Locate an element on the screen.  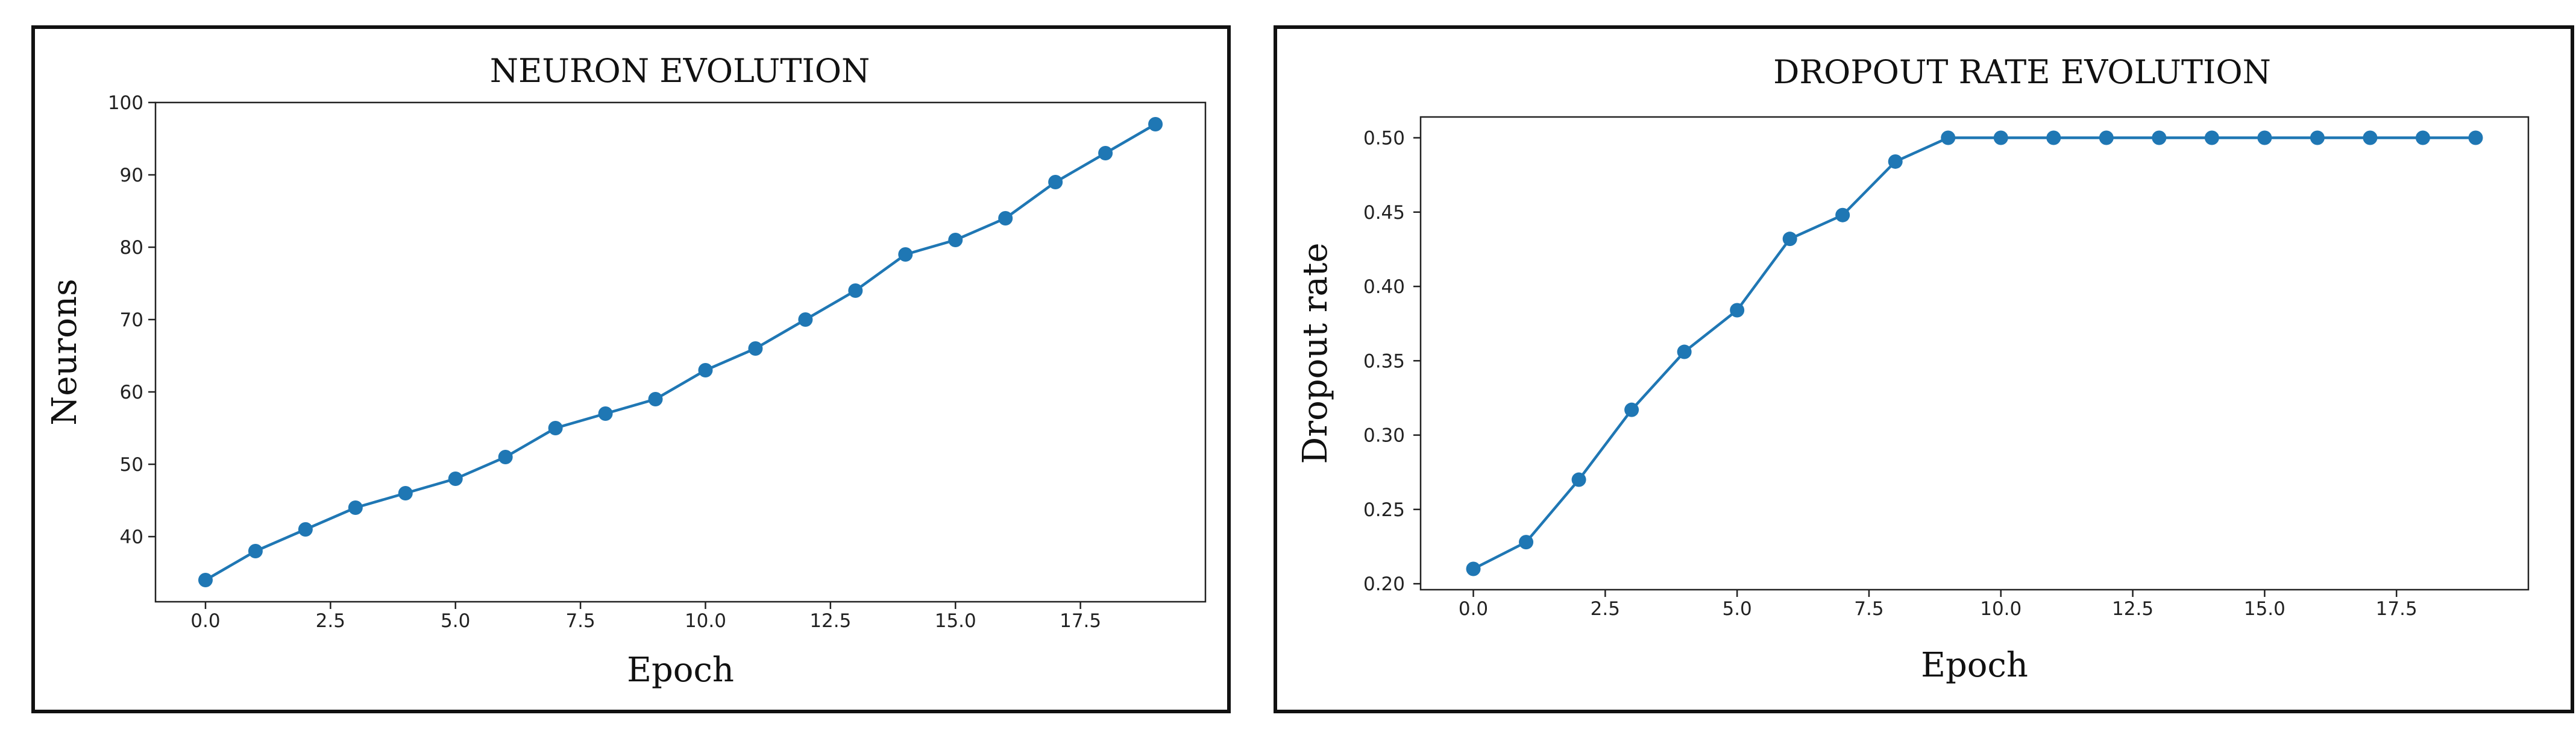
y-tick-label: 0.20 is located at coordinates (1384, 584).